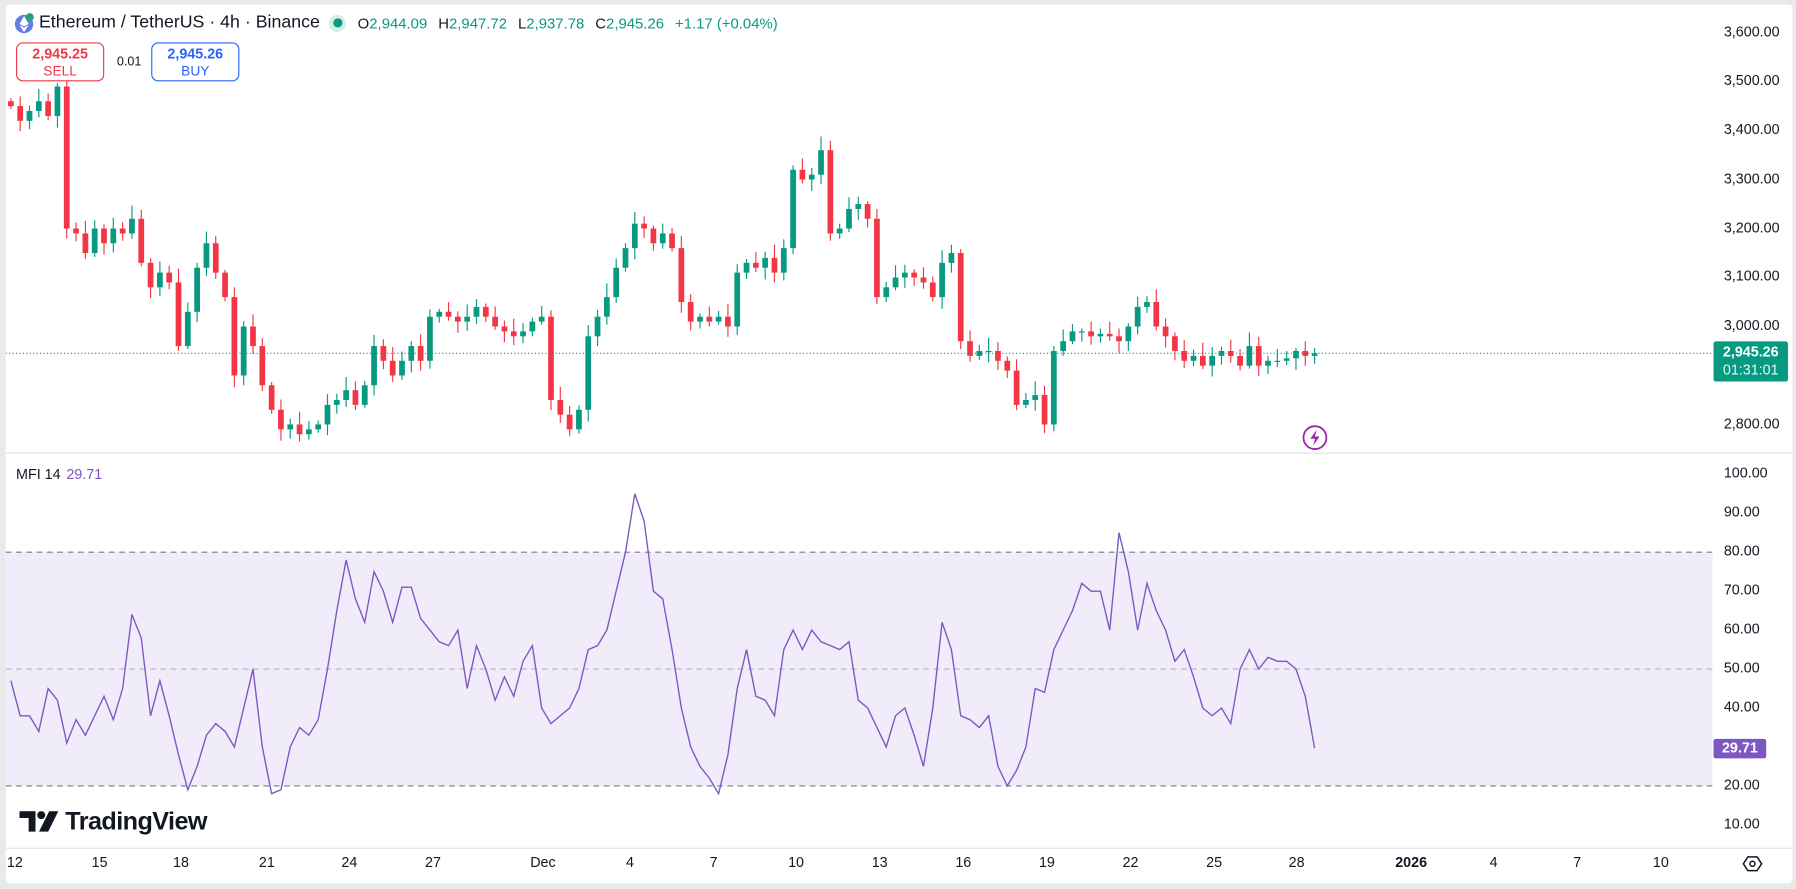  I want to click on current-price-badge: 2,945.26 01:31:01, so click(1750, 361).